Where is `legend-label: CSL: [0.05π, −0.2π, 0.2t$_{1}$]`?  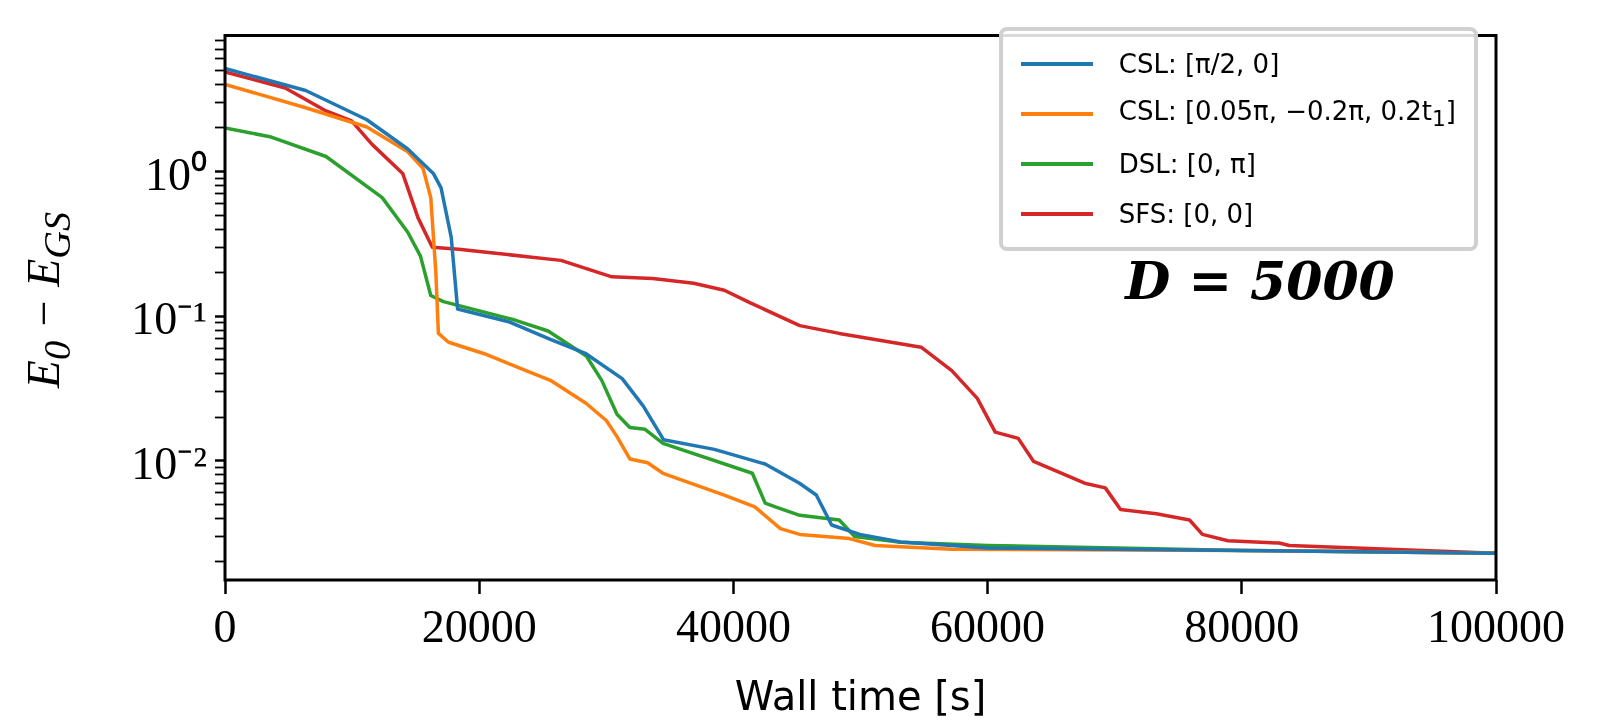
legend-label: CSL: [0.05π, −0.2π, 0.2t$_{1}$] is located at coordinates (1287, 114).